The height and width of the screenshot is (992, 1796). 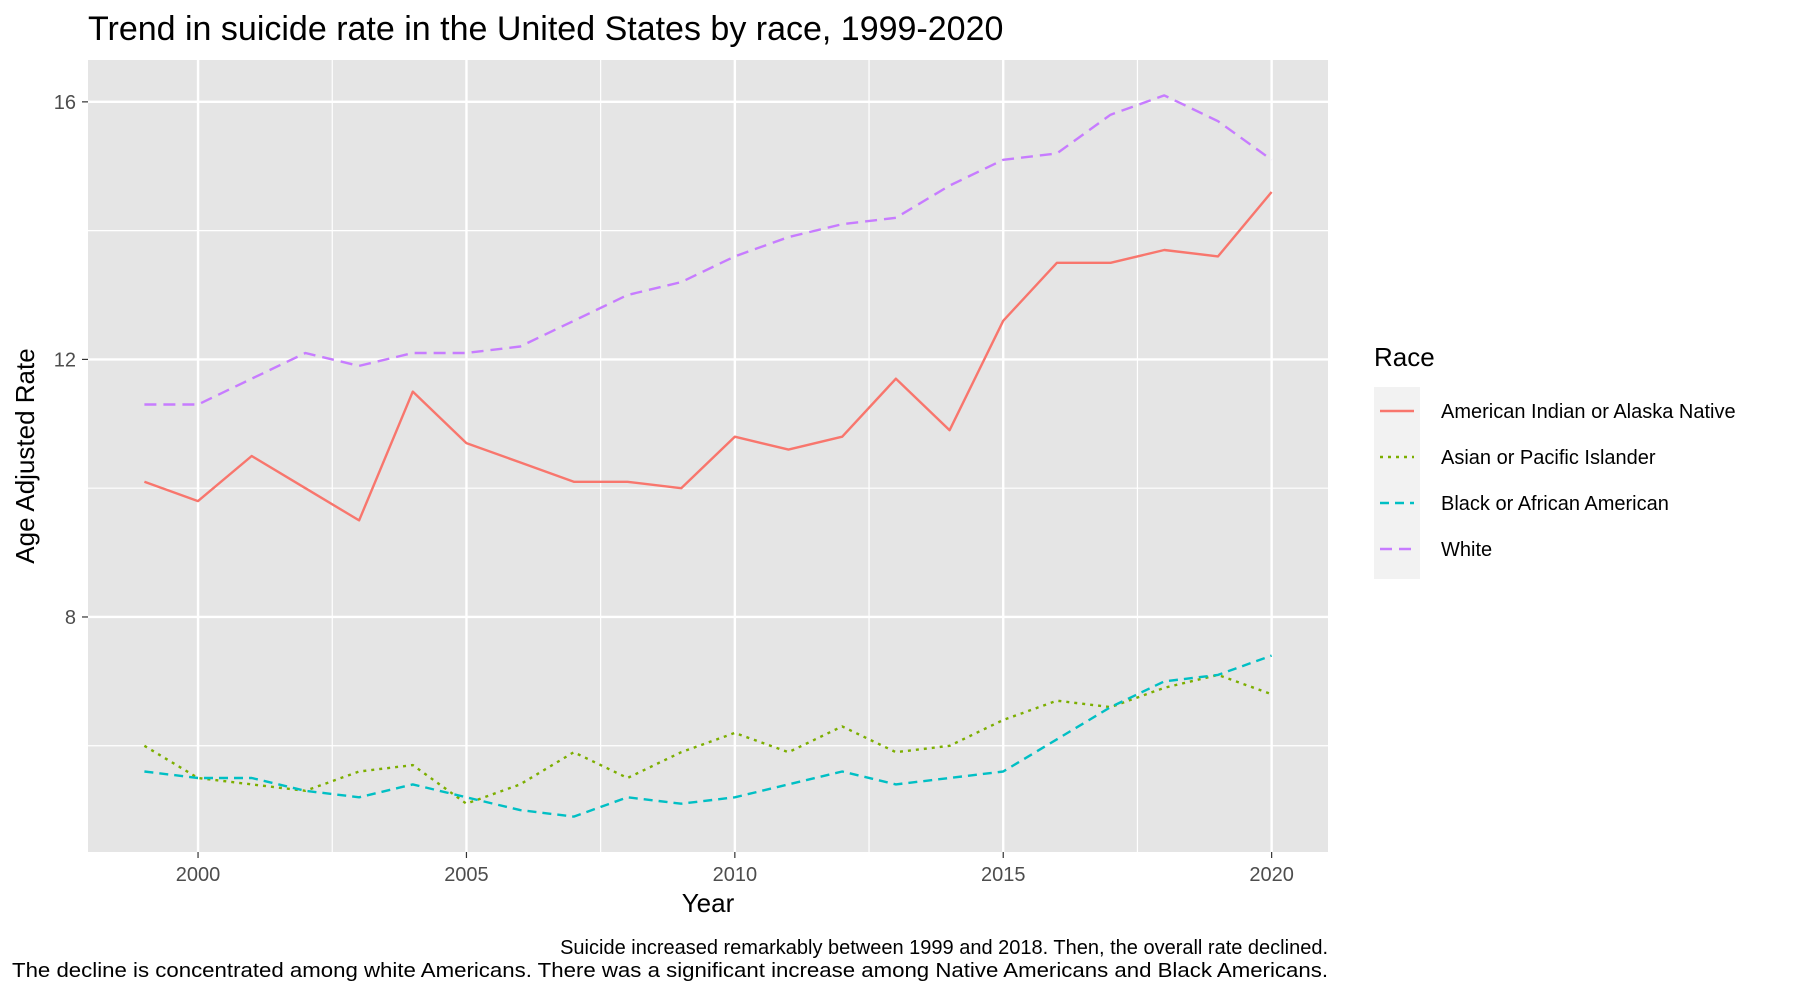 I want to click on legend-label-0: American Indian or Alaska Native, so click(x=1588, y=412).